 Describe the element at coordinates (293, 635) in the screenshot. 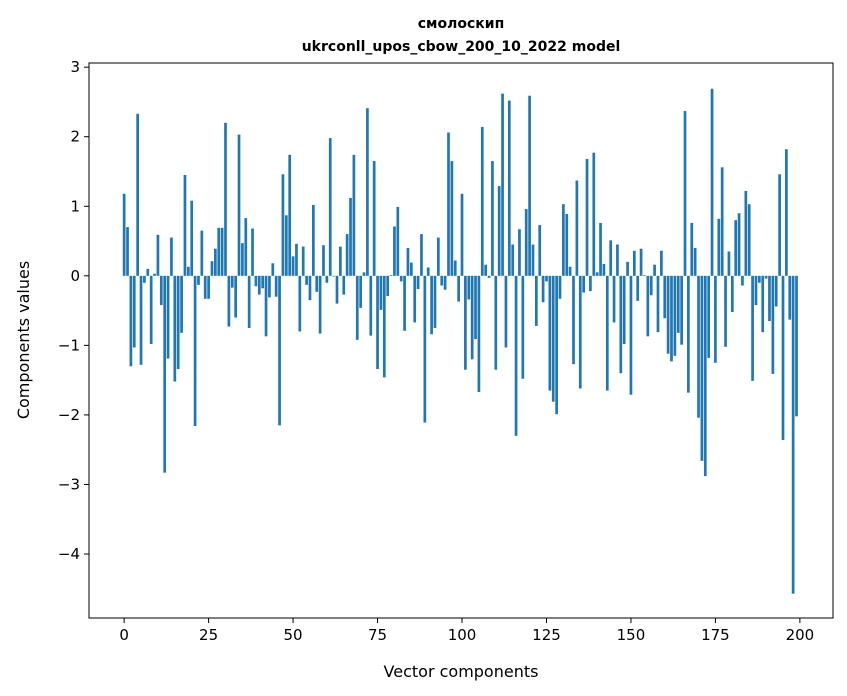

I see `x-tick-label: 50` at that location.